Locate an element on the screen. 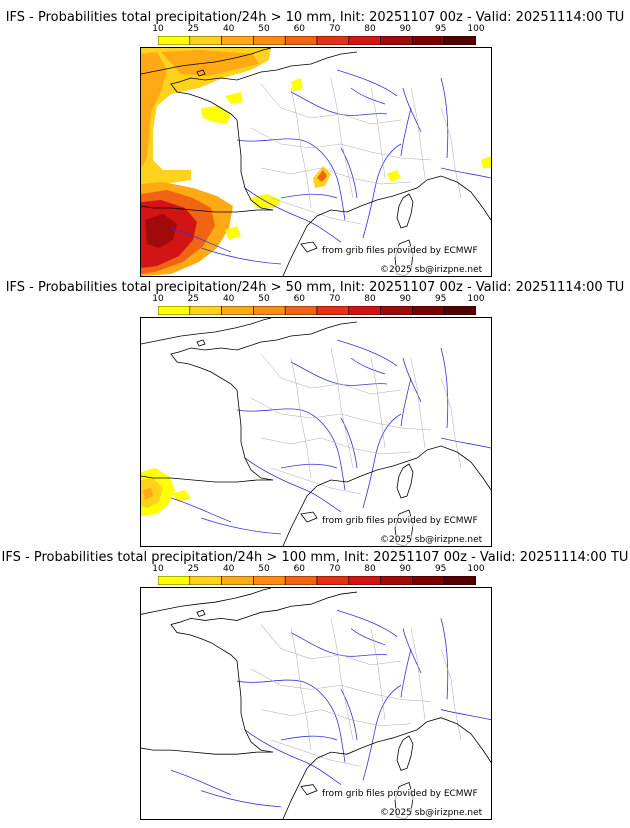  river-loire is located at coordinates (291, 449).